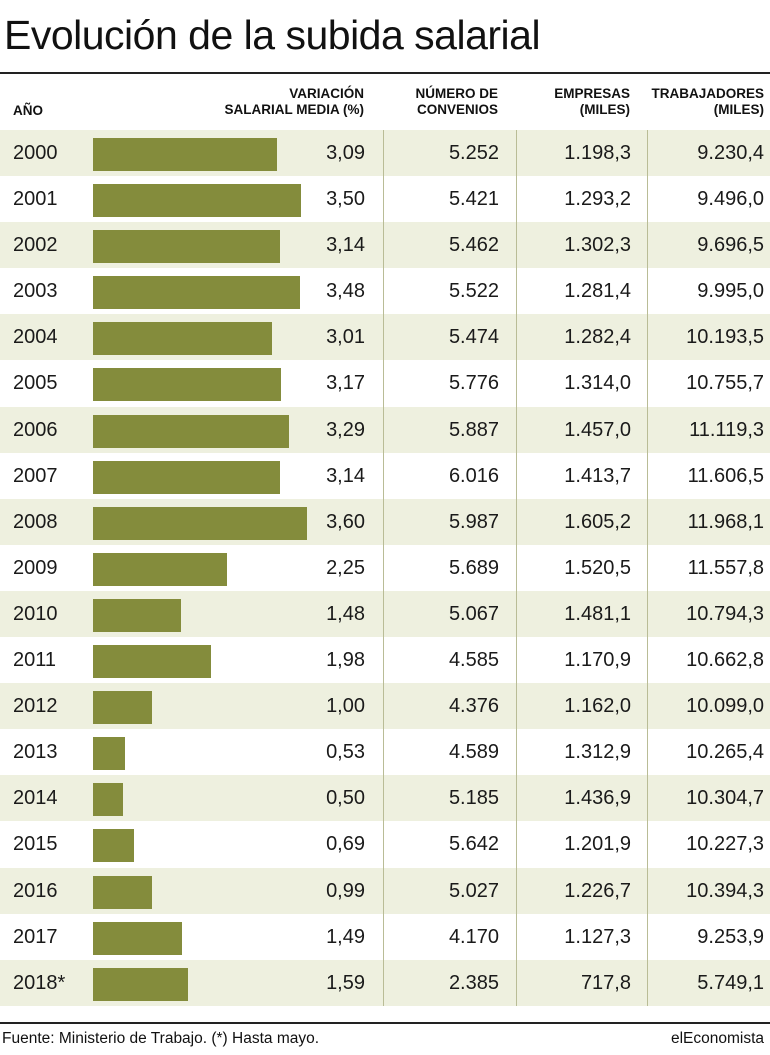 This screenshot has height=1055, width=770. I want to click on workers-value: 11.557,8, so click(725, 567).